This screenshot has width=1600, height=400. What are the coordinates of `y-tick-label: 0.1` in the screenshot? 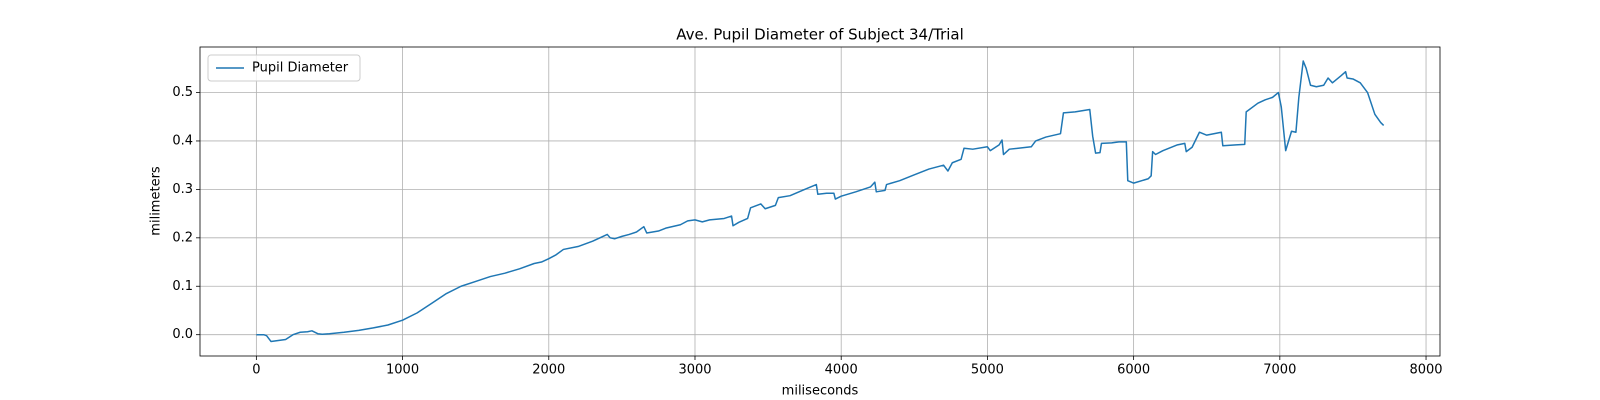 It's located at (182, 286).